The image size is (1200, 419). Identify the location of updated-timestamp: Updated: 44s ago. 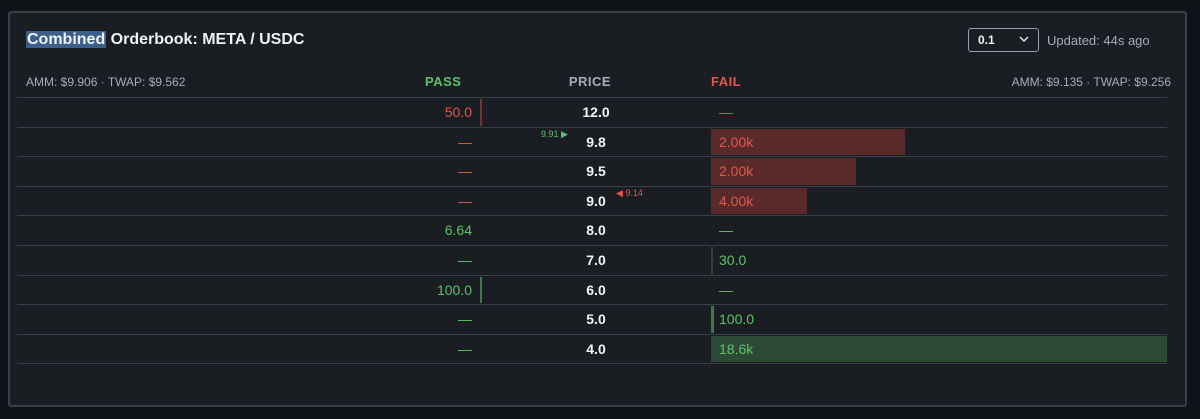
(1098, 40).